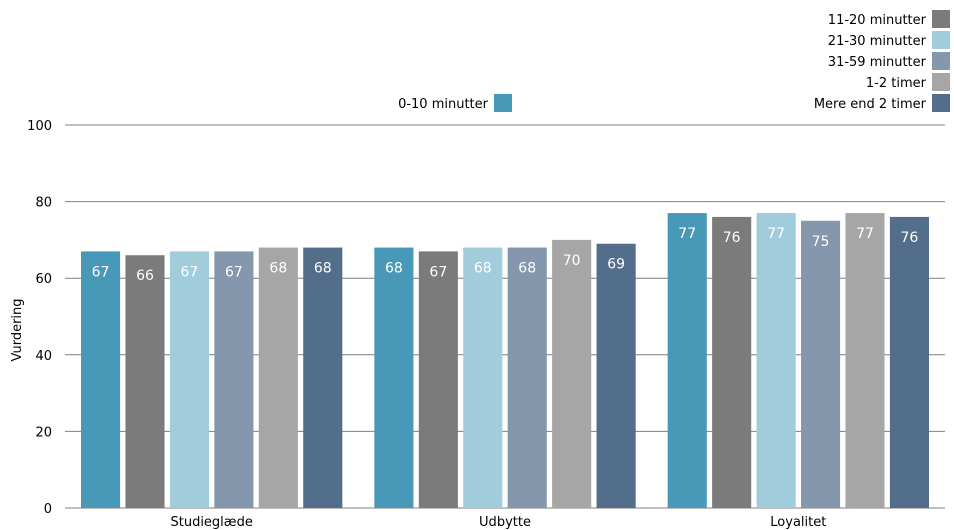 Image resolution: width=954 pixels, height=530 pixels. What do you see at coordinates (43, 356) in the screenshot?
I see `y-tick-label: 40` at bounding box center [43, 356].